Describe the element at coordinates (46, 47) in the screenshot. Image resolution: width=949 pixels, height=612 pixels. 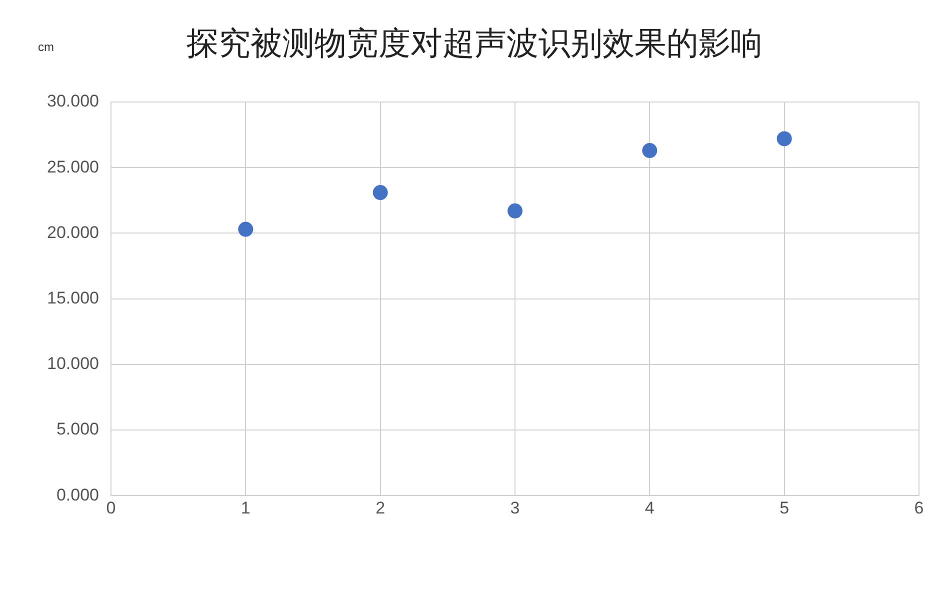
I see `y-axis-title: cm` at that location.